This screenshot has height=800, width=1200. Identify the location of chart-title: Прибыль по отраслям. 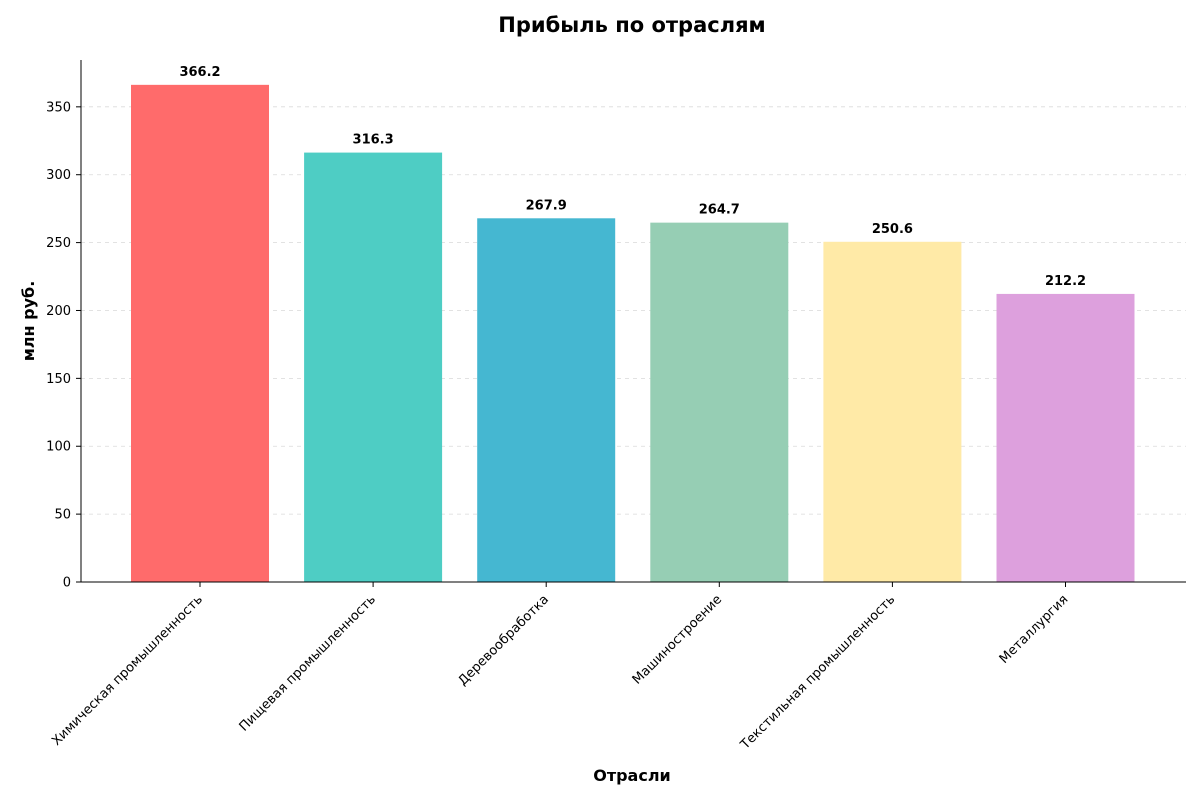
(631, 25).